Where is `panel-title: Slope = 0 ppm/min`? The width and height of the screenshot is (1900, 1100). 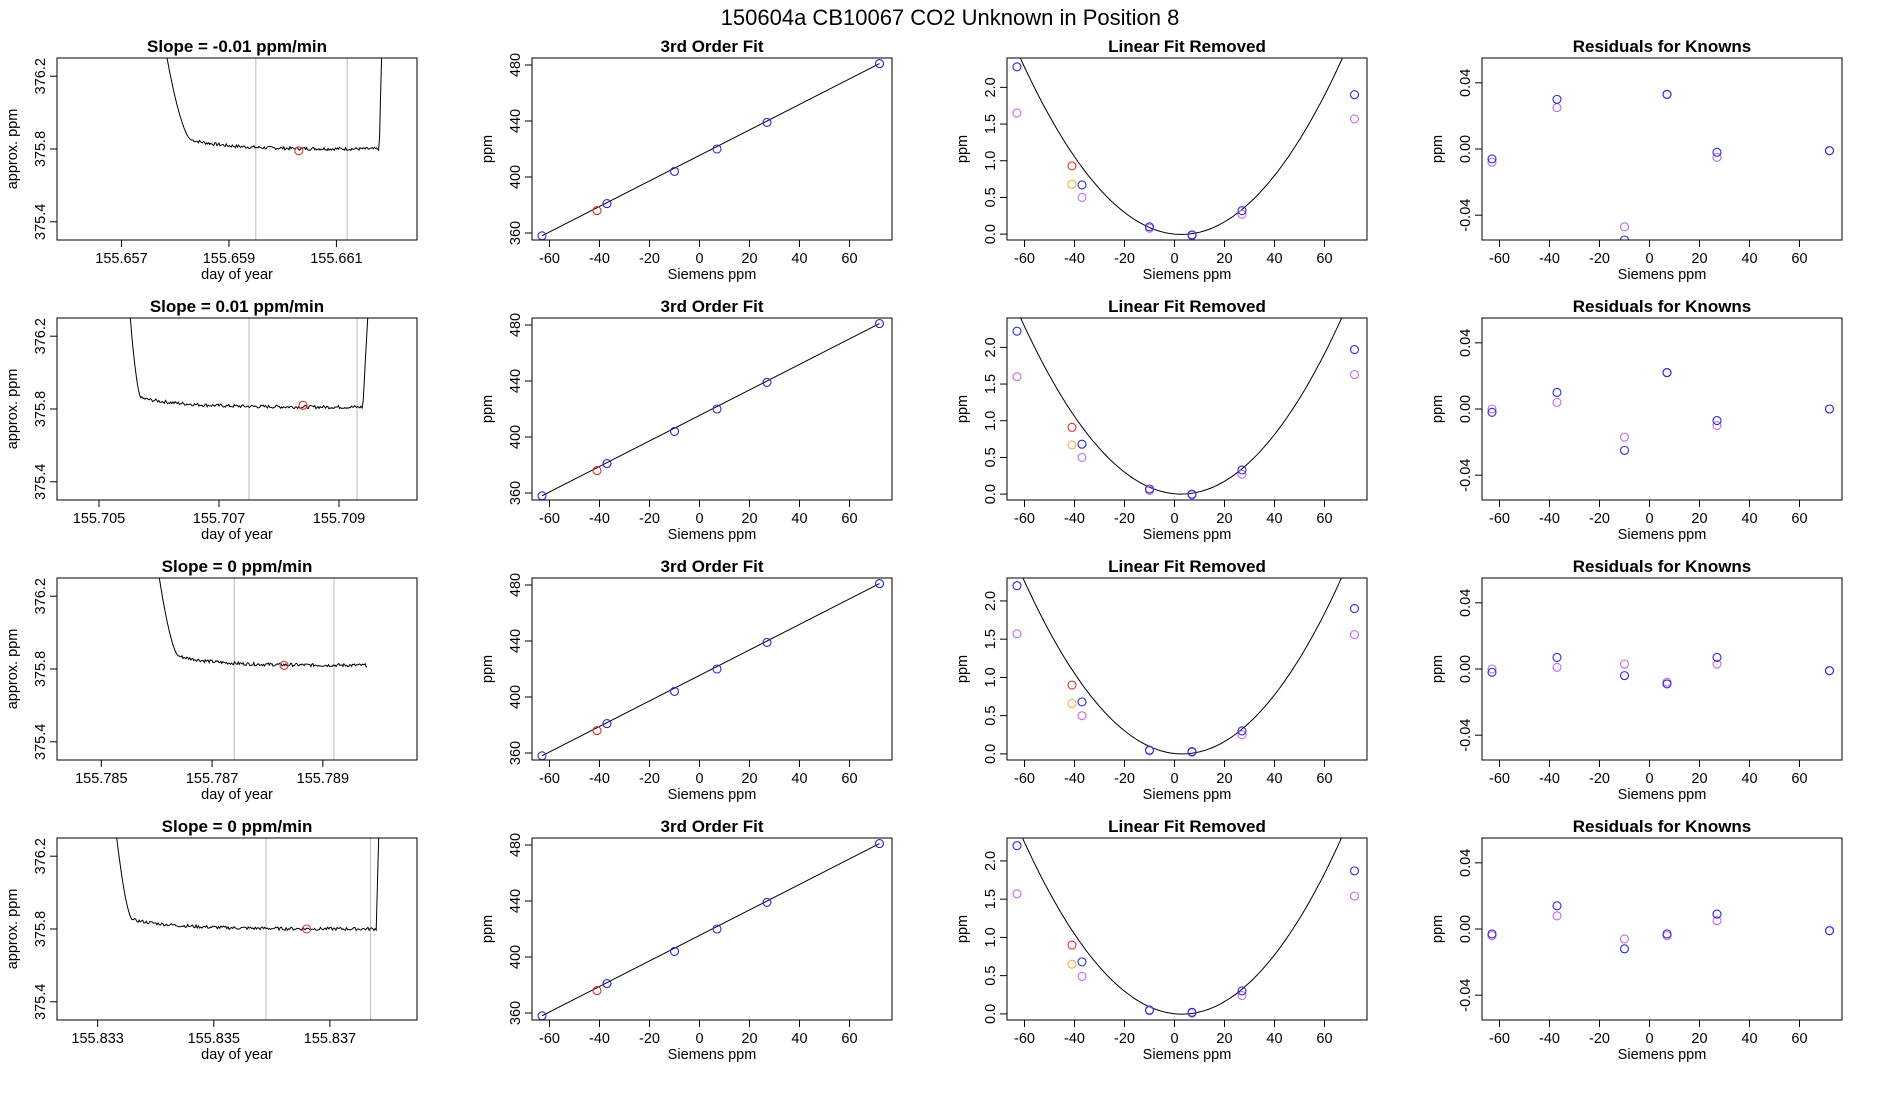
panel-title: Slope = 0 ppm/min is located at coordinates (237, 566).